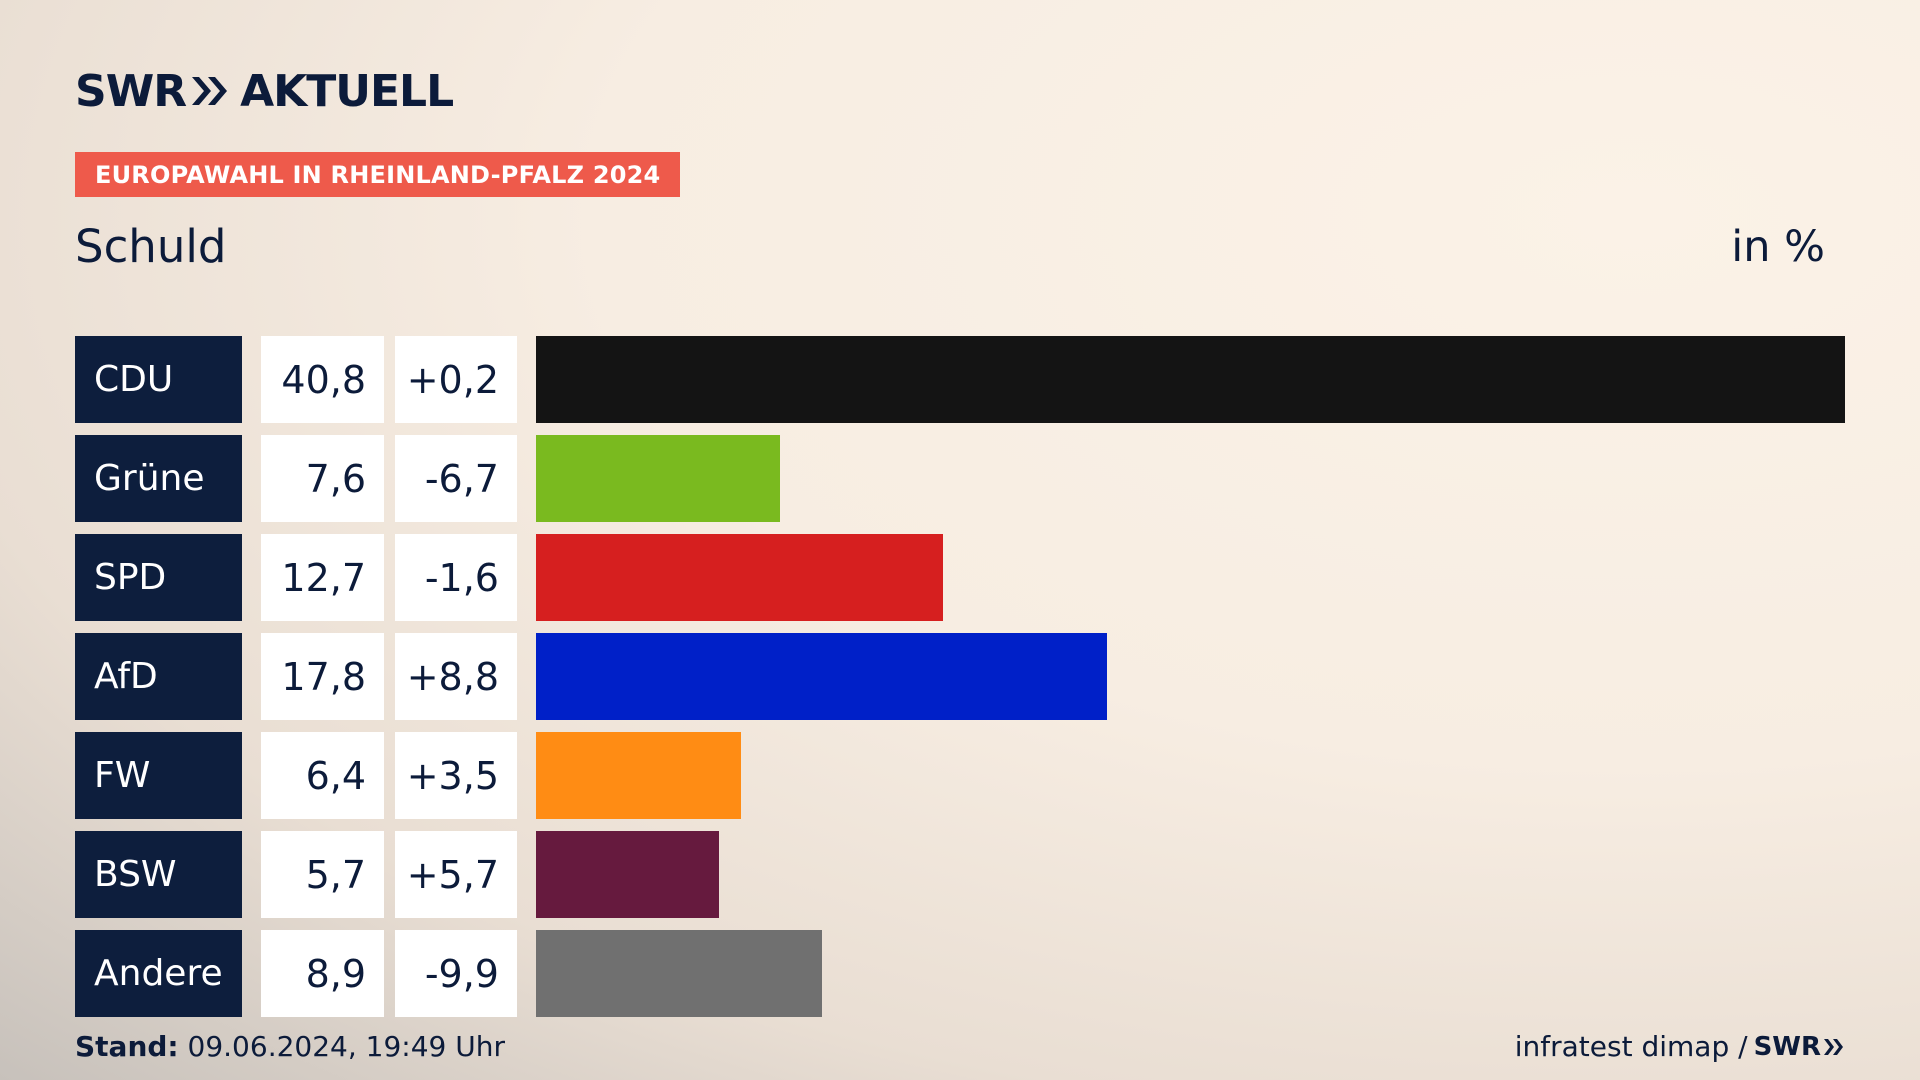 Image resolution: width=1920 pixels, height=1080 pixels. What do you see at coordinates (960, 874) in the screenshot?
I see `chart-row: BSW 5,7 +5,7` at bounding box center [960, 874].